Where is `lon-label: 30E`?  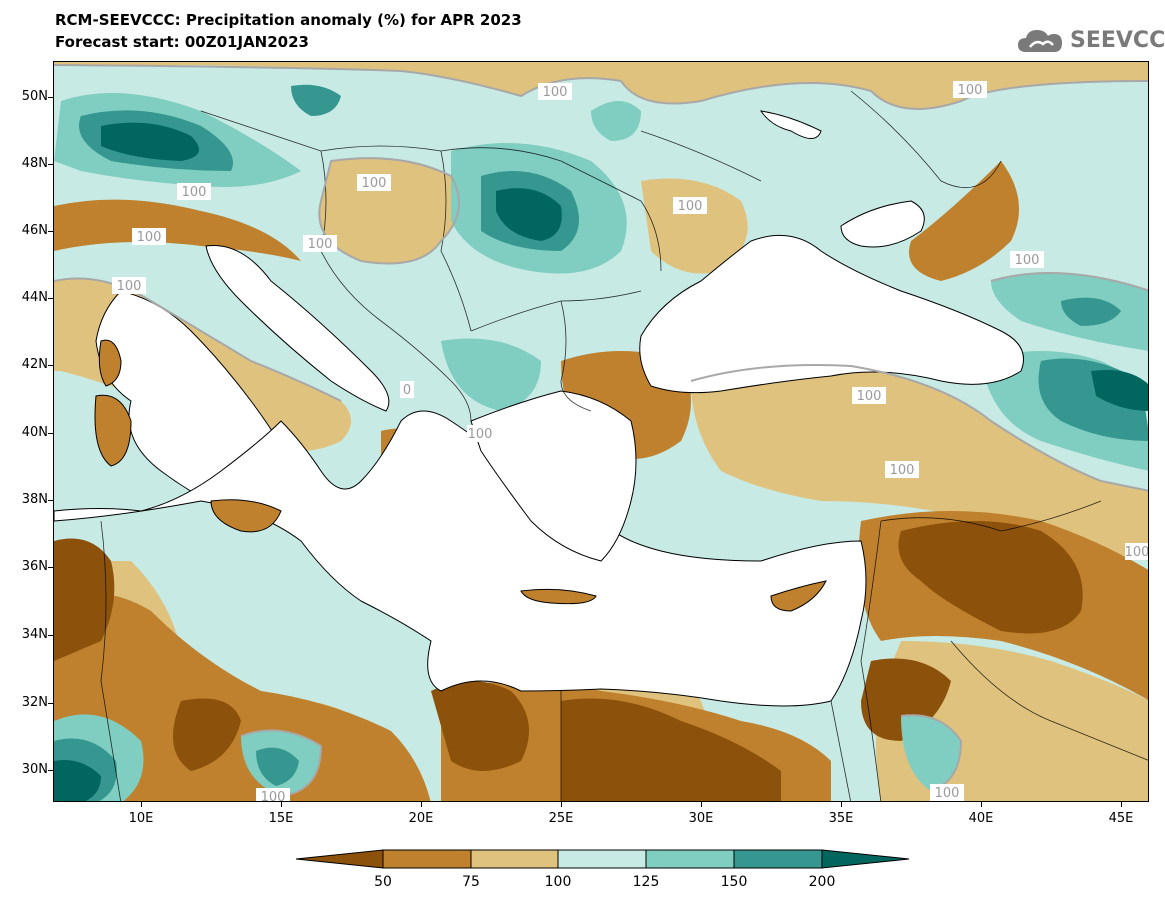 lon-label: 30E is located at coordinates (701, 818).